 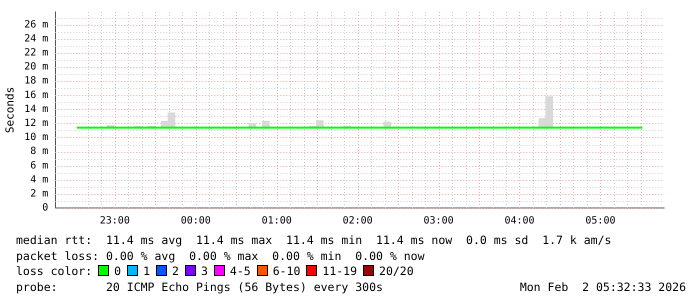 What do you see at coordinates (39, 152) in the screenshot?
I see `y-tick-label: 8 m` at bounding box center [39, 152].